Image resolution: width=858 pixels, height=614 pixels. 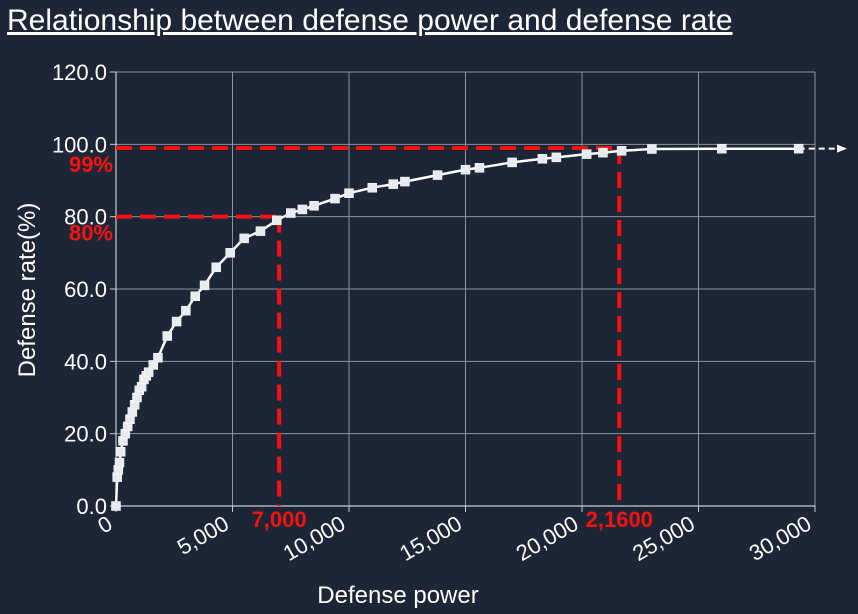 What do you see at coordinates (397, 595) in the screenshot?
I see `x-axis-label: Defense power` at bounding box center [397, 595].